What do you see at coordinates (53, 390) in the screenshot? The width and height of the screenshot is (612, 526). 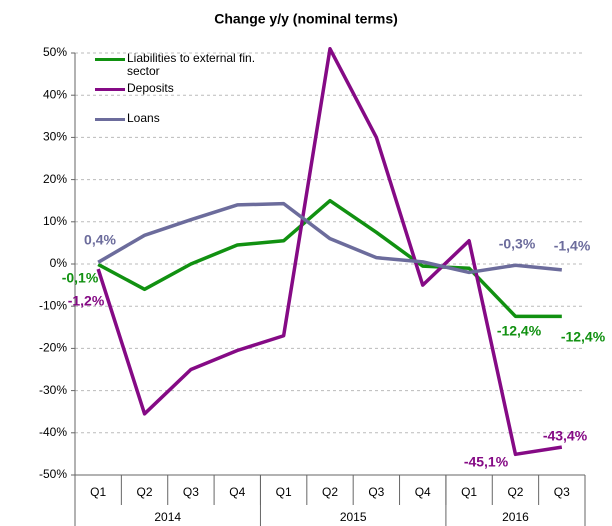 I see `y-tick-label: -30%` at bounding box center [53, 390].